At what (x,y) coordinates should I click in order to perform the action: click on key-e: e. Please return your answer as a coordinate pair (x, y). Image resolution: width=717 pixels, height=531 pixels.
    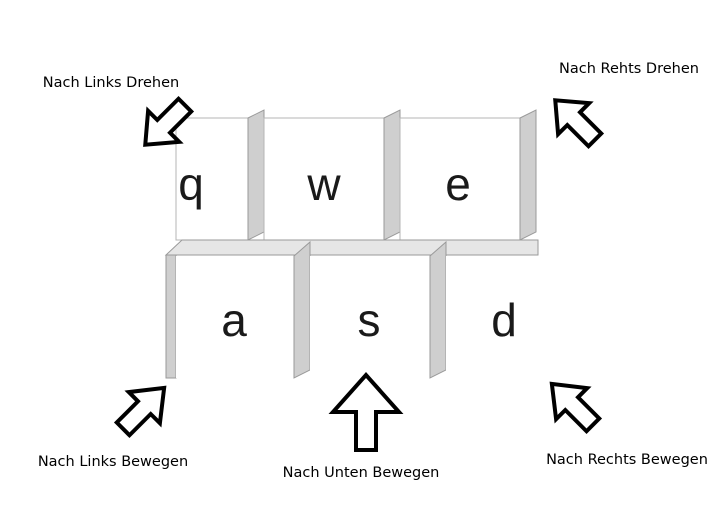
    Looking at the image, I should click on (468, 175).